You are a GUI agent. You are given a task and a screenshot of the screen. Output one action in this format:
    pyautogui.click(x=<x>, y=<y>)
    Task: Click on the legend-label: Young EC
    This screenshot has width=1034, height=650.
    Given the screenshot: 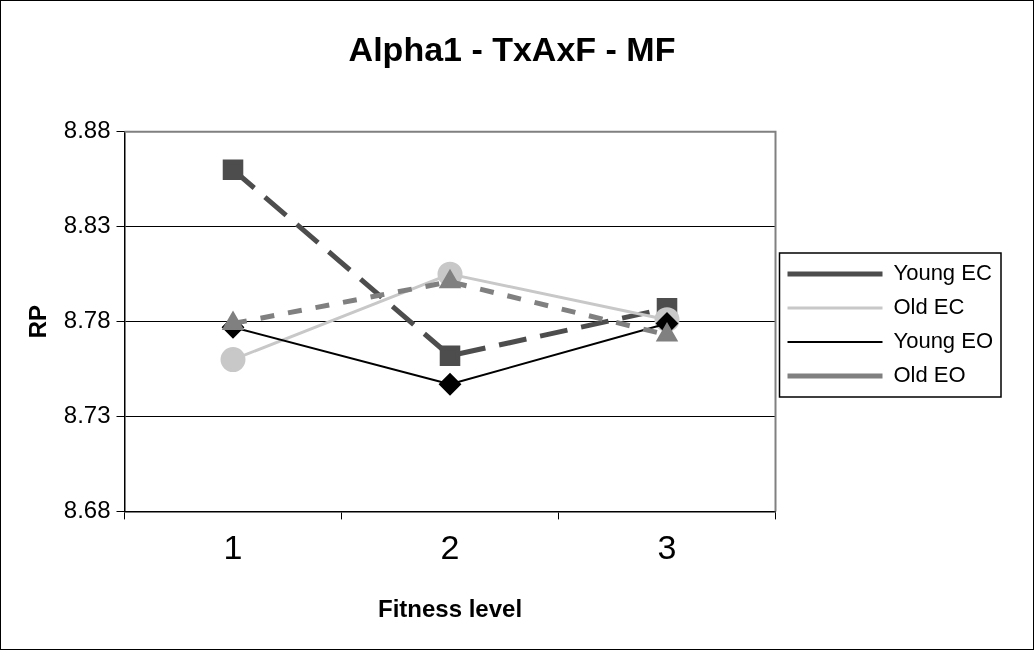 What is the action you would take?
    pyautogui.click(x=942, y=273)
    